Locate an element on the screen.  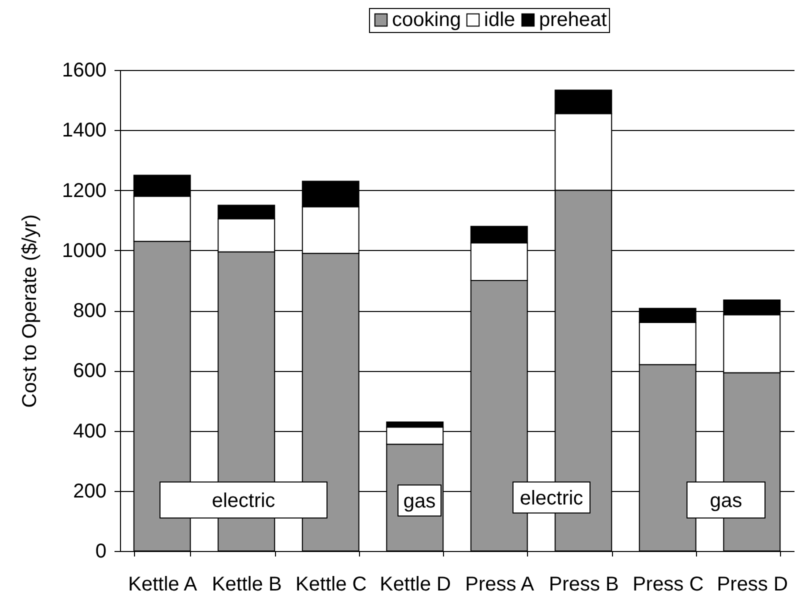
x-tick-label: Press C is located at coordinates (668, 585).